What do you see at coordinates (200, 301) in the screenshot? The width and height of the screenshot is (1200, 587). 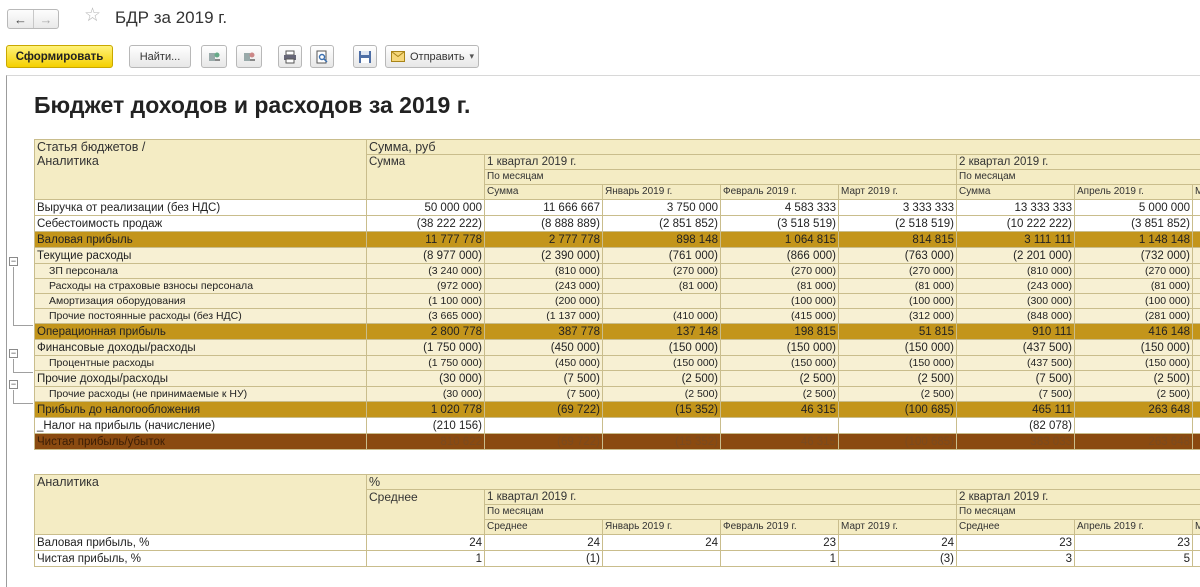 I see `row-label: Амортизация оборудования` at bounding box center [200, 301].